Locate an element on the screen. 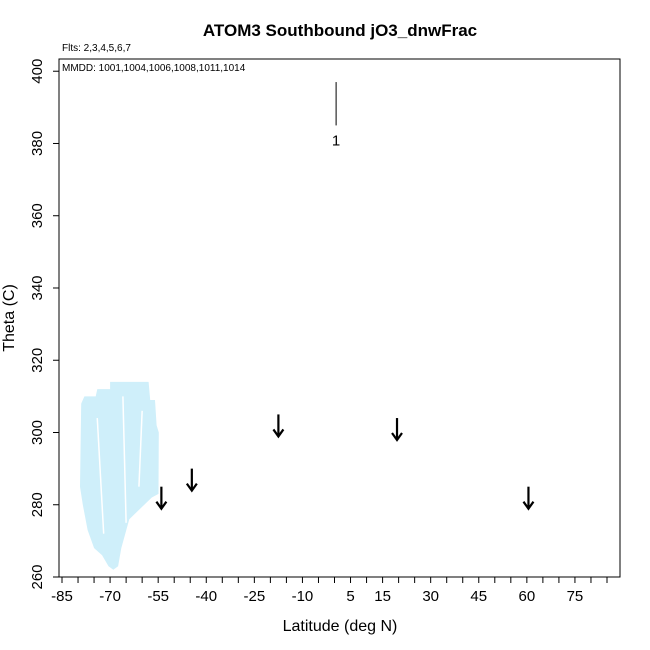 The width and height of the screenshot is (650, 650). x-tick-label: 30 is located at coordinates (430, 596).